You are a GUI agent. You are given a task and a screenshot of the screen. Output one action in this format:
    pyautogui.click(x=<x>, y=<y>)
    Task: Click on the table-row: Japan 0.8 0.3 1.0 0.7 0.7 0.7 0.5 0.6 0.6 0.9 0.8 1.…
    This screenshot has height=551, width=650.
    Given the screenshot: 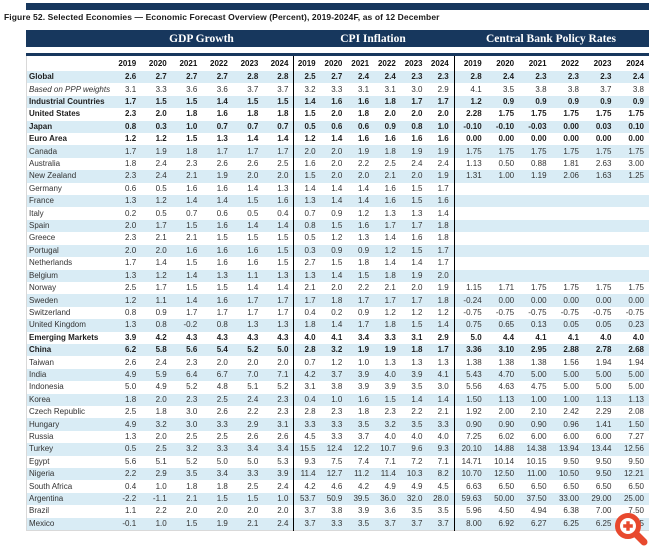 What is the action you would take?
    pyautogui.click(x=337, y=127)
    